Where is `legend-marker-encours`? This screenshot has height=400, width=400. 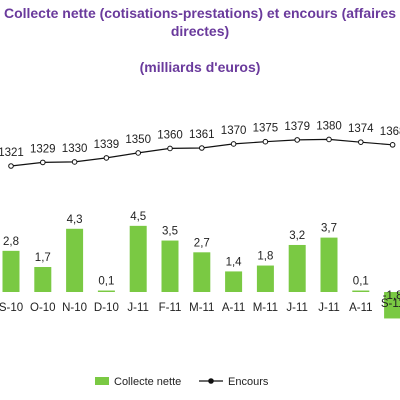 legend-marker-encours is located at coordinates (211, 381).